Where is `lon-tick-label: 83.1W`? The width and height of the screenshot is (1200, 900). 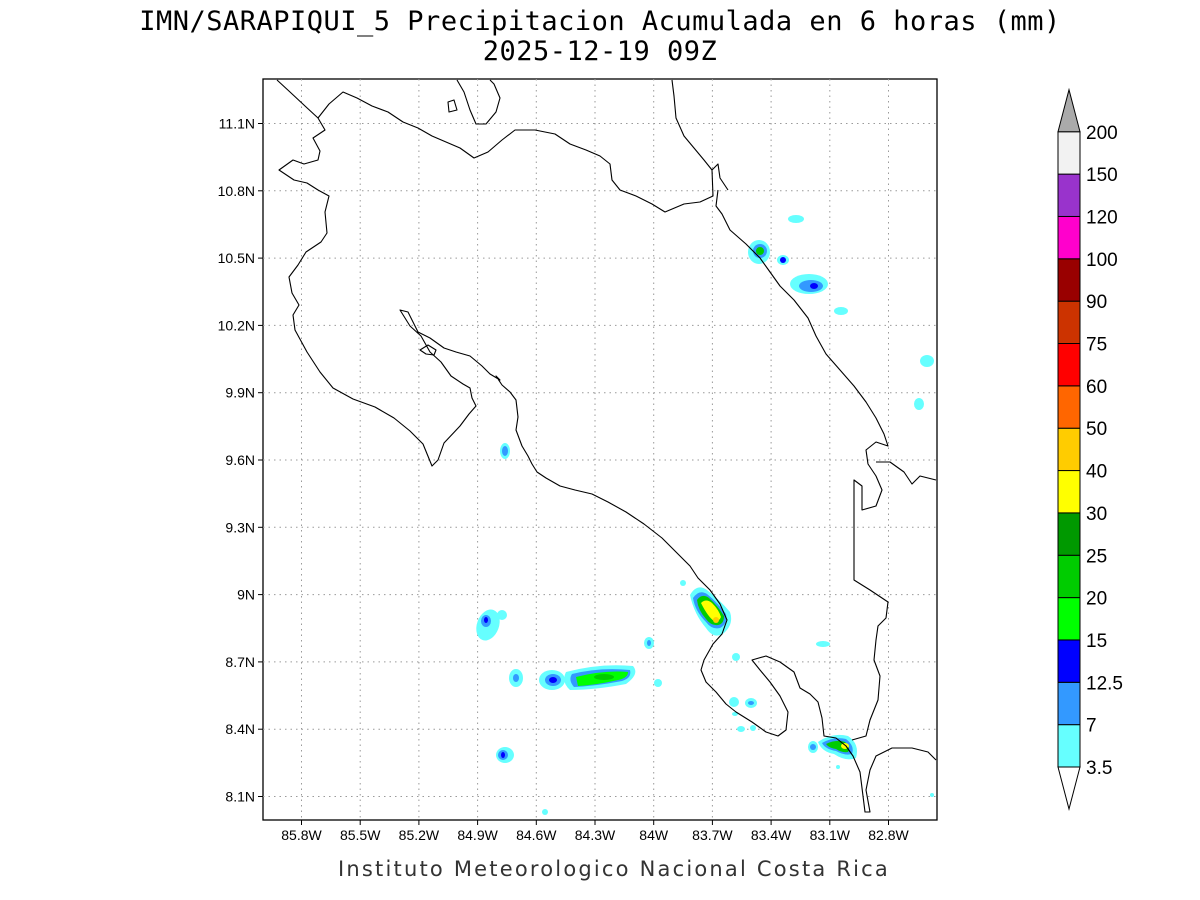
lon-tick-label: 83.1W is located at coordinates (830, 835).